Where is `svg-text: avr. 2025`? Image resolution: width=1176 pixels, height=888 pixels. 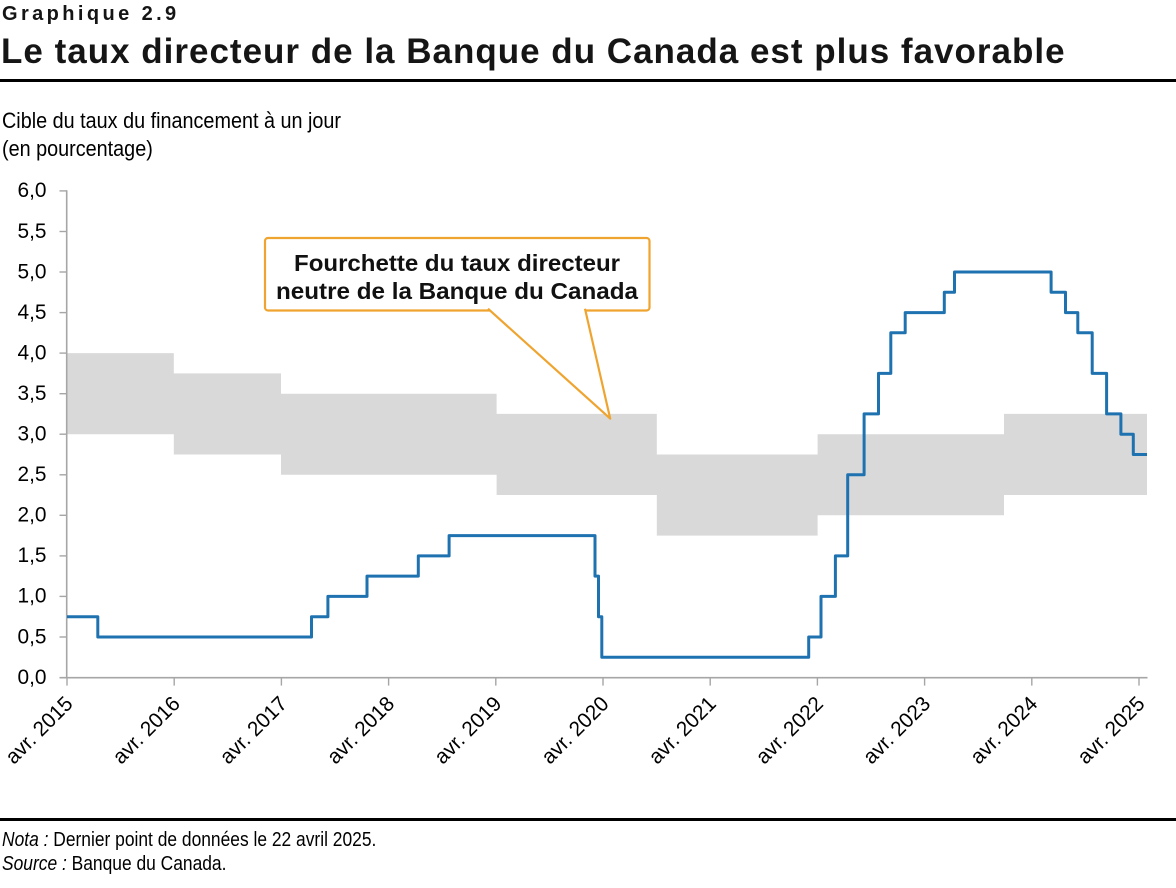
svg-text: avr. 2025 is located at coordinates (1111, 730).